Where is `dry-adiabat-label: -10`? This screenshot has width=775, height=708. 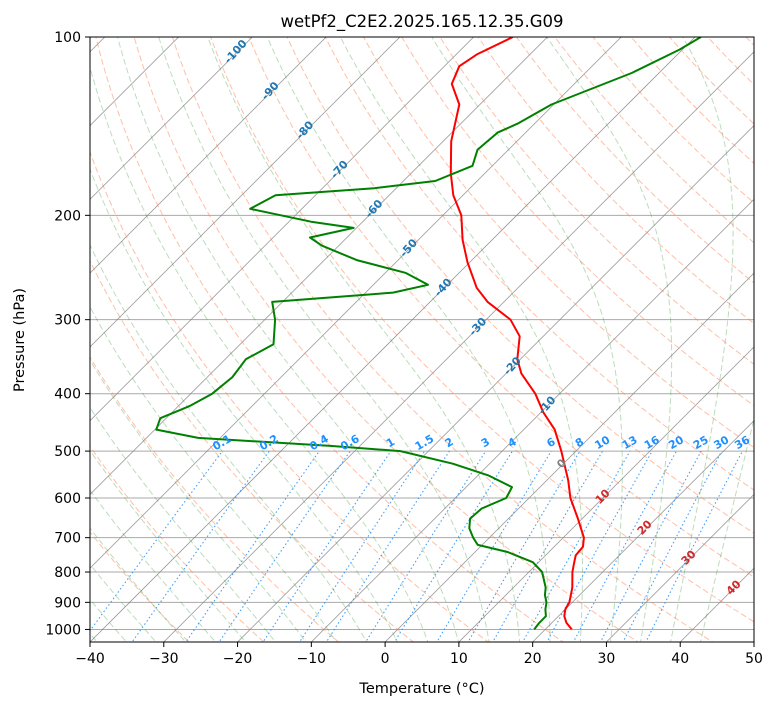 dry-adiabat-label: -10 is located at coordinates (547, 405).